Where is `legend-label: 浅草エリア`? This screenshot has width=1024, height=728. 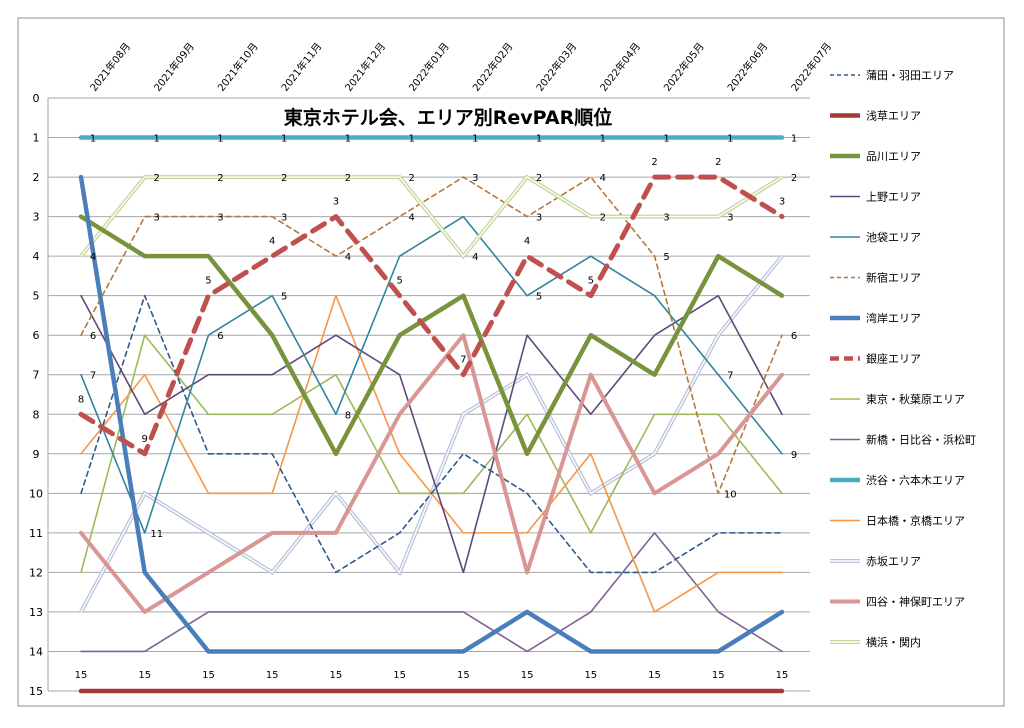
legend-label: 浅草エリア is located at coordinates (893, 116).